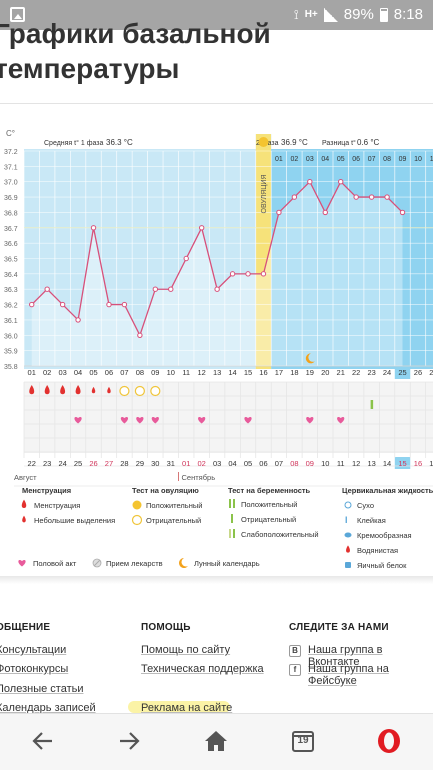 The height and width of the screenshot is (770, 433). I want to click on footer-link-articles: Полезные статьи, so click(42, 689).